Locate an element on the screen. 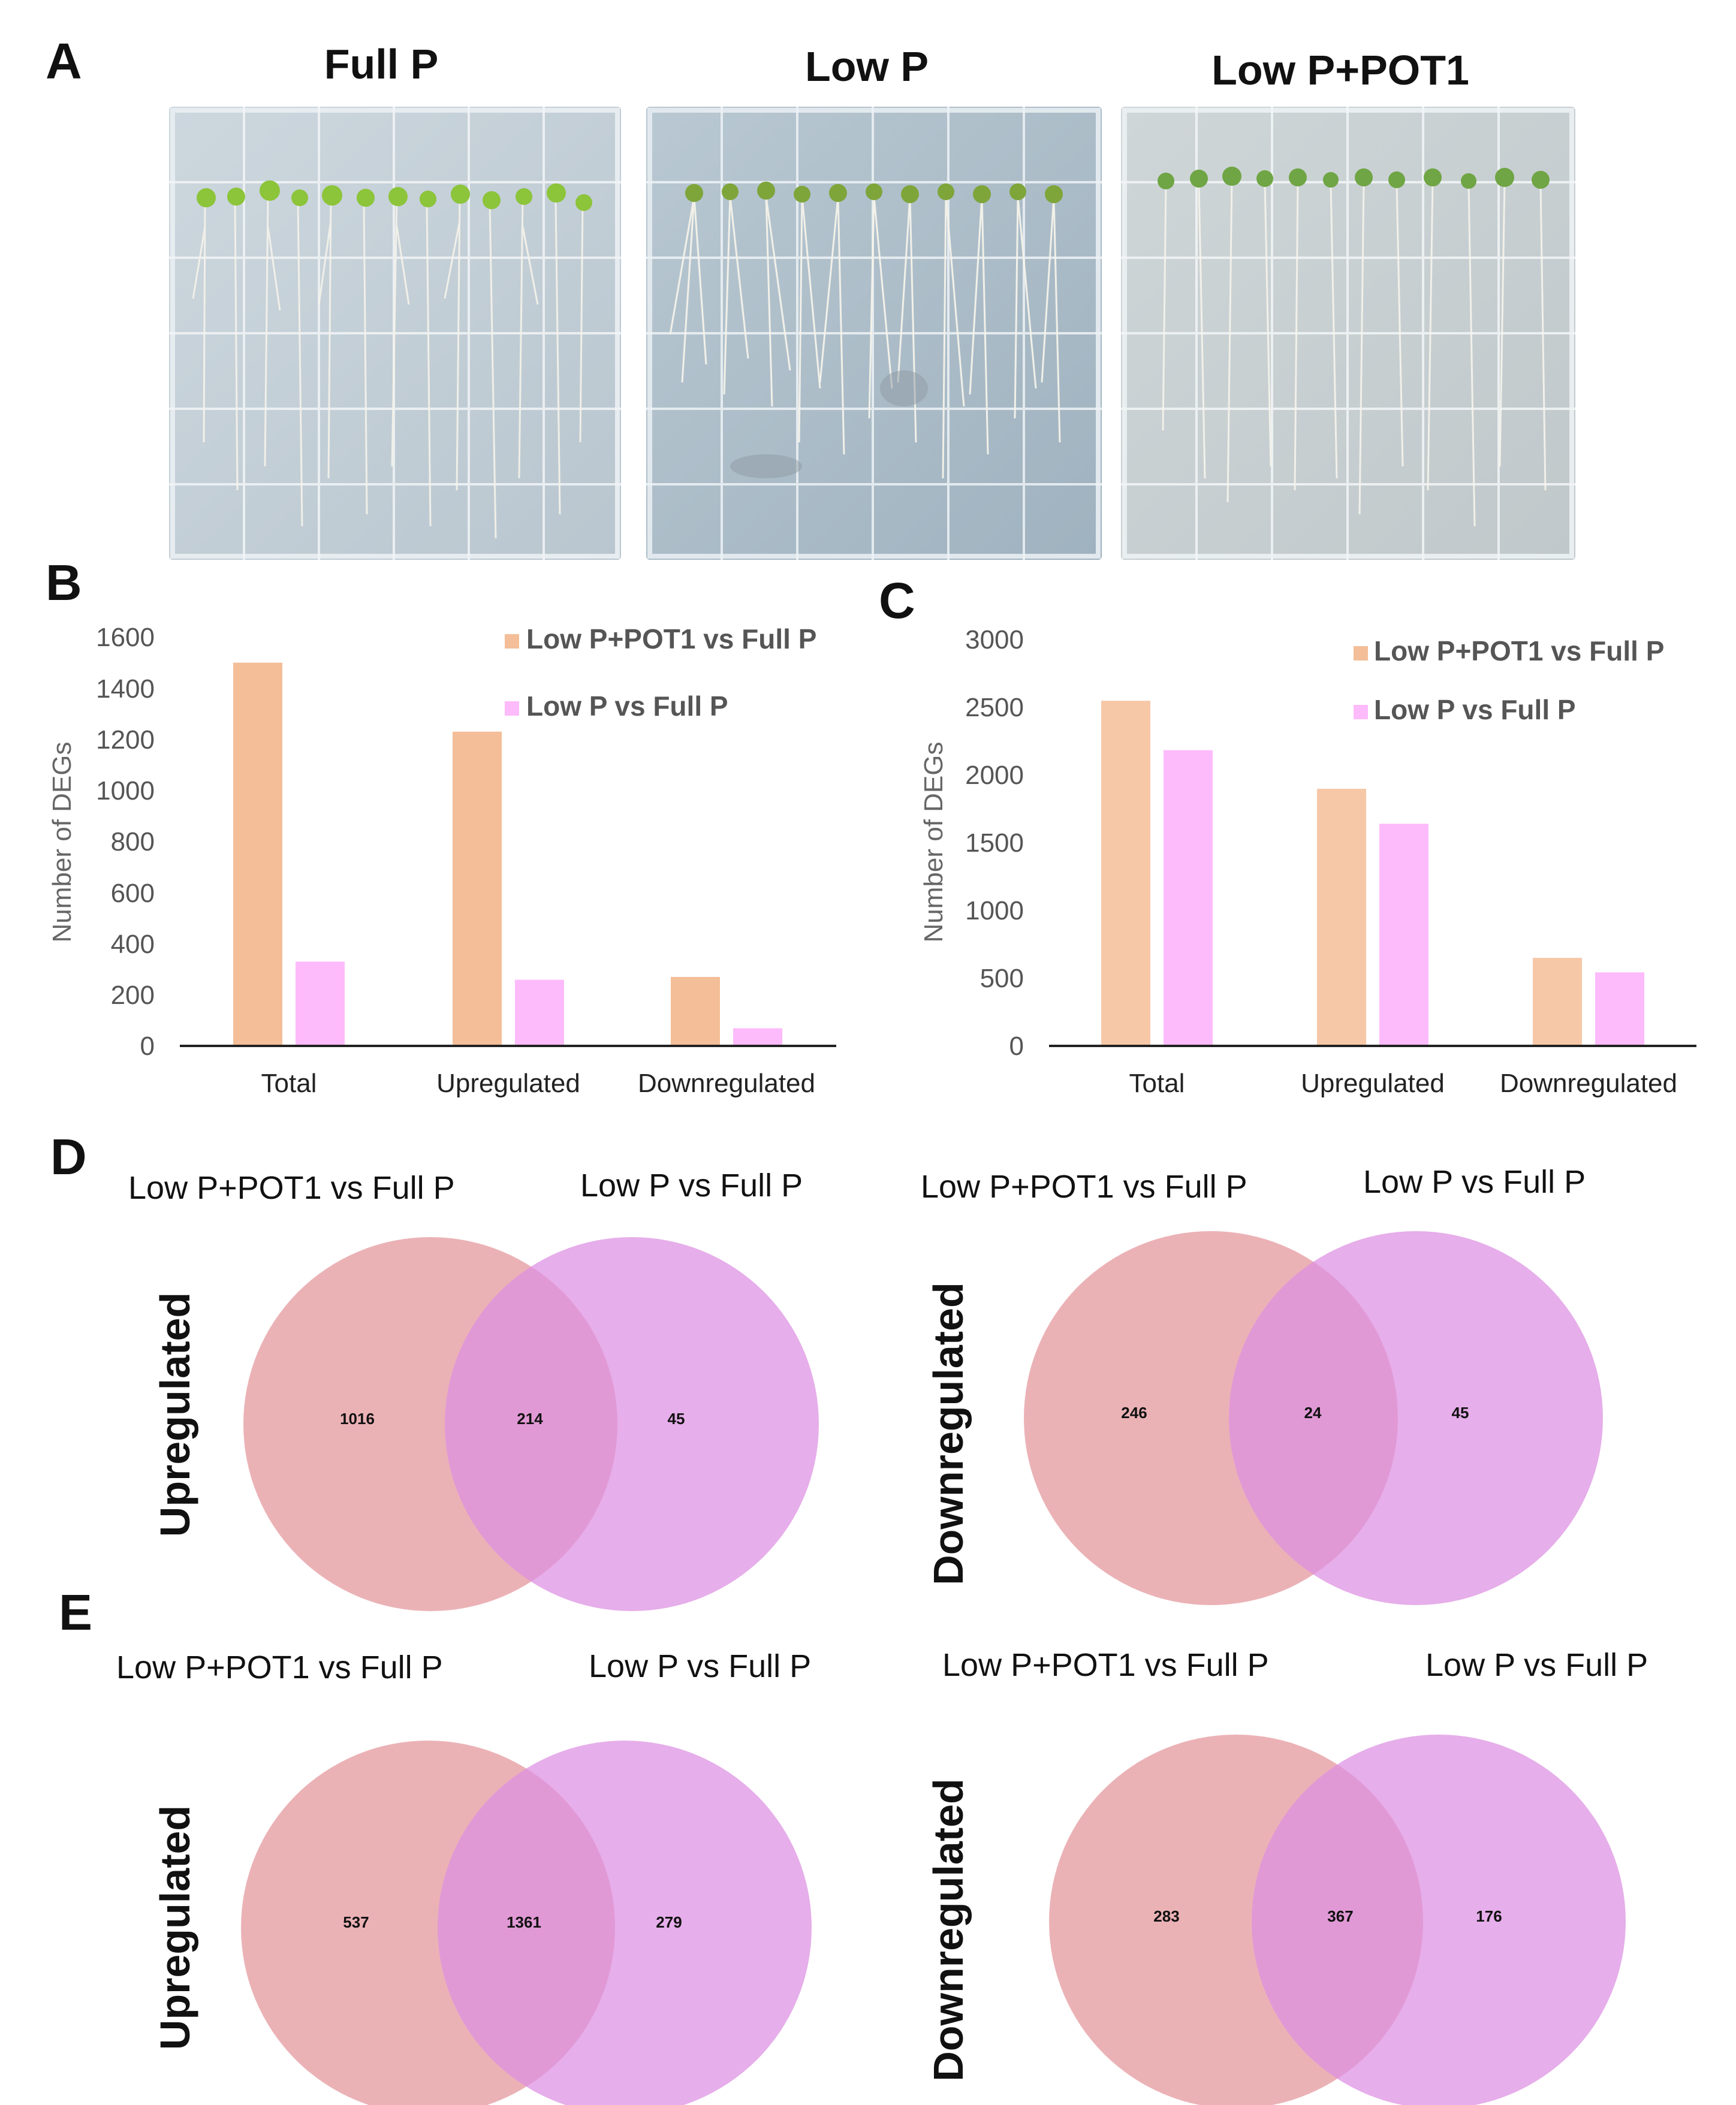  panel-label-e: E is located at coordinates (76, 1612).